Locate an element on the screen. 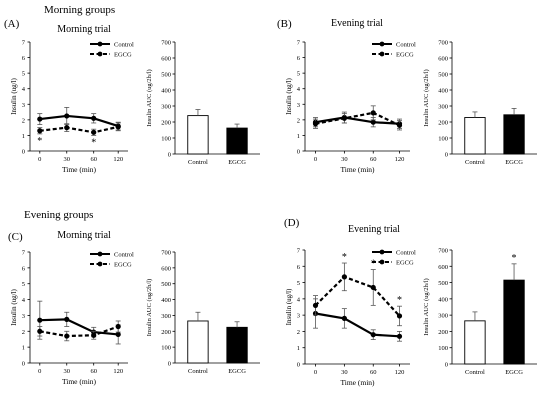  group-title-evening: Evening groups is located at coordinates (58, 215).